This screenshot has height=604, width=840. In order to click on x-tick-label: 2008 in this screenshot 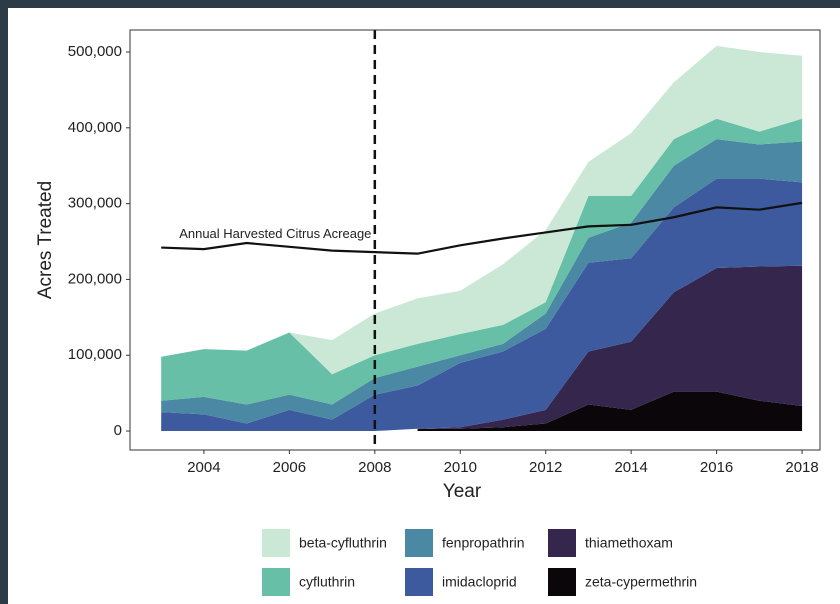, I will do `click(374, 467)`.